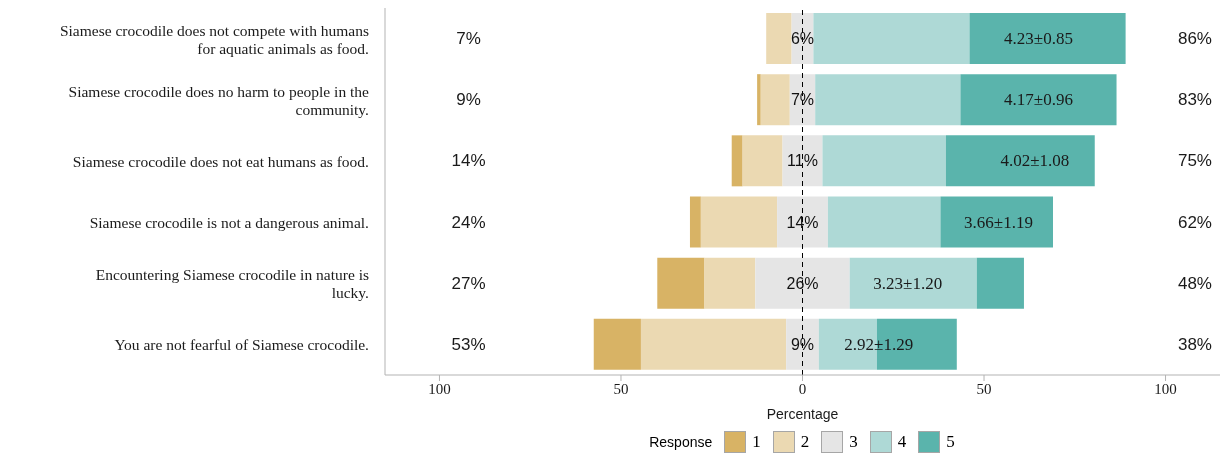 This screenshot has width=1222, height=453. What do you see at coordinates (805, 442) in the screenshot?
I see `legend-label: 2` at bounding box center [805, 442].